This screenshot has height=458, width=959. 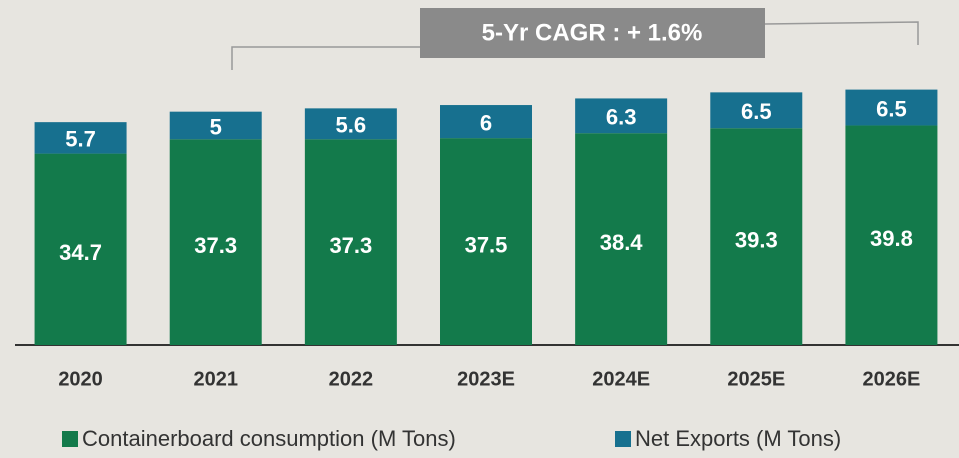 What do you see at coordinates (756, 239) in the screenshot?
I see `data-label: 39.3` at bounding box center [756, 239].